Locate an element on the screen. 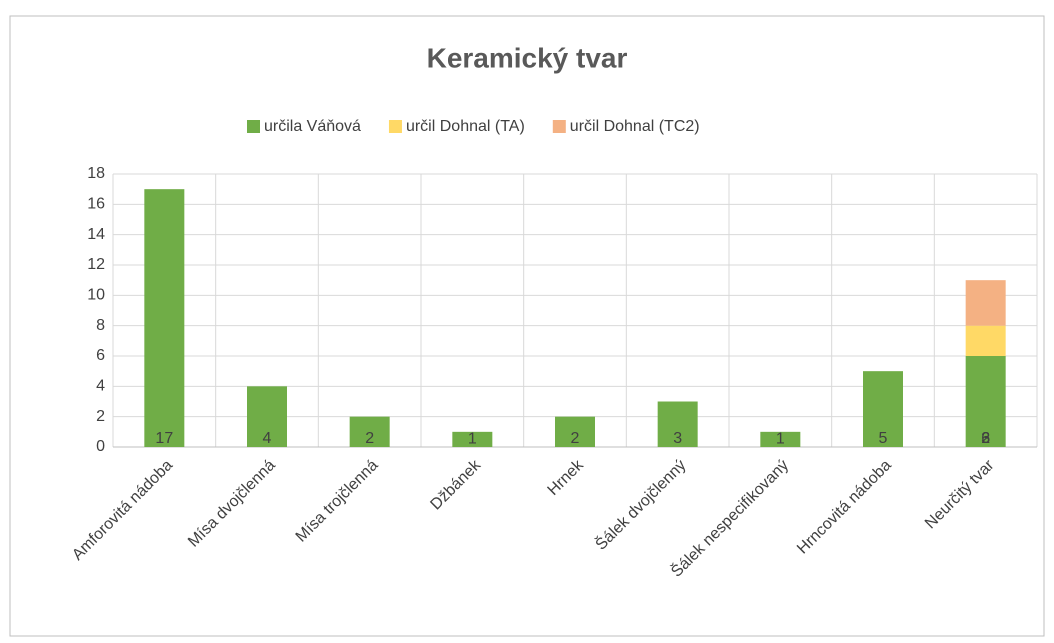  y-tick-label: 0 is located at coordinates (100, 446).